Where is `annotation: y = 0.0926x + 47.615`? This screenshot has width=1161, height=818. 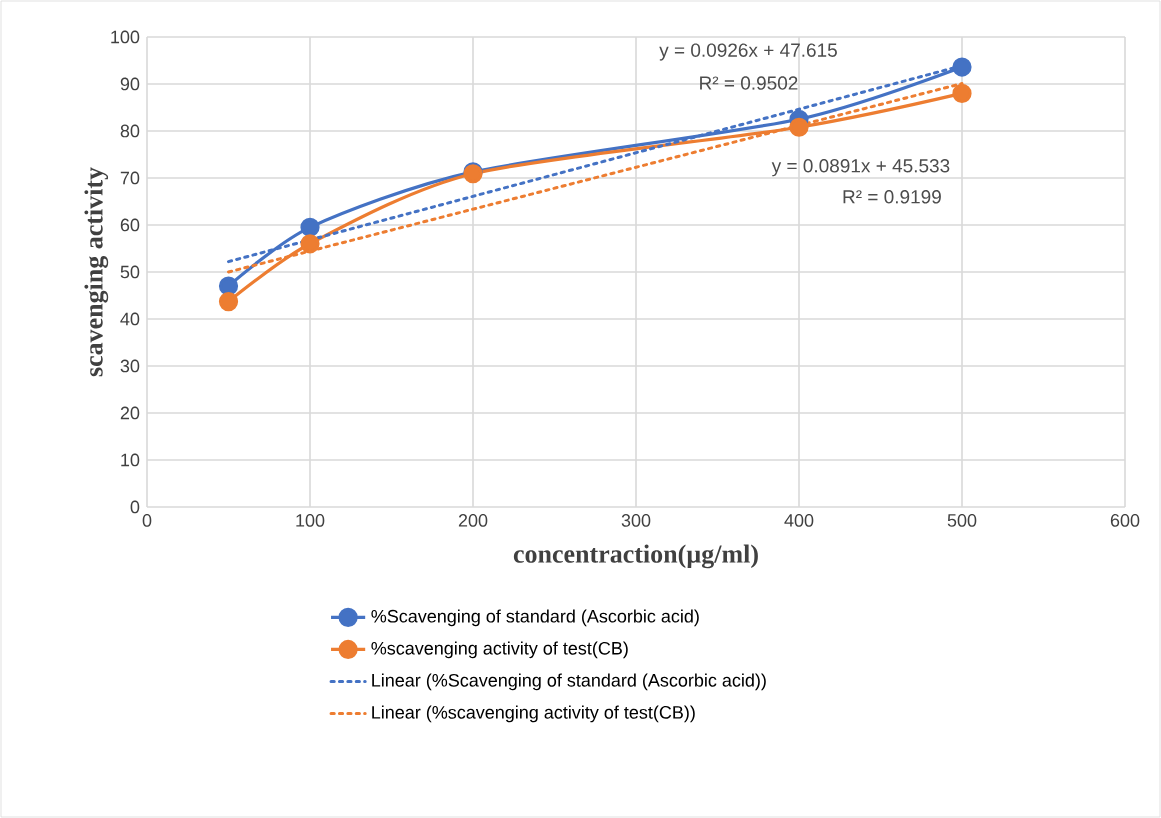
annotation: y = 0.0926x + 47.615 is located at coordinates (748, 52).